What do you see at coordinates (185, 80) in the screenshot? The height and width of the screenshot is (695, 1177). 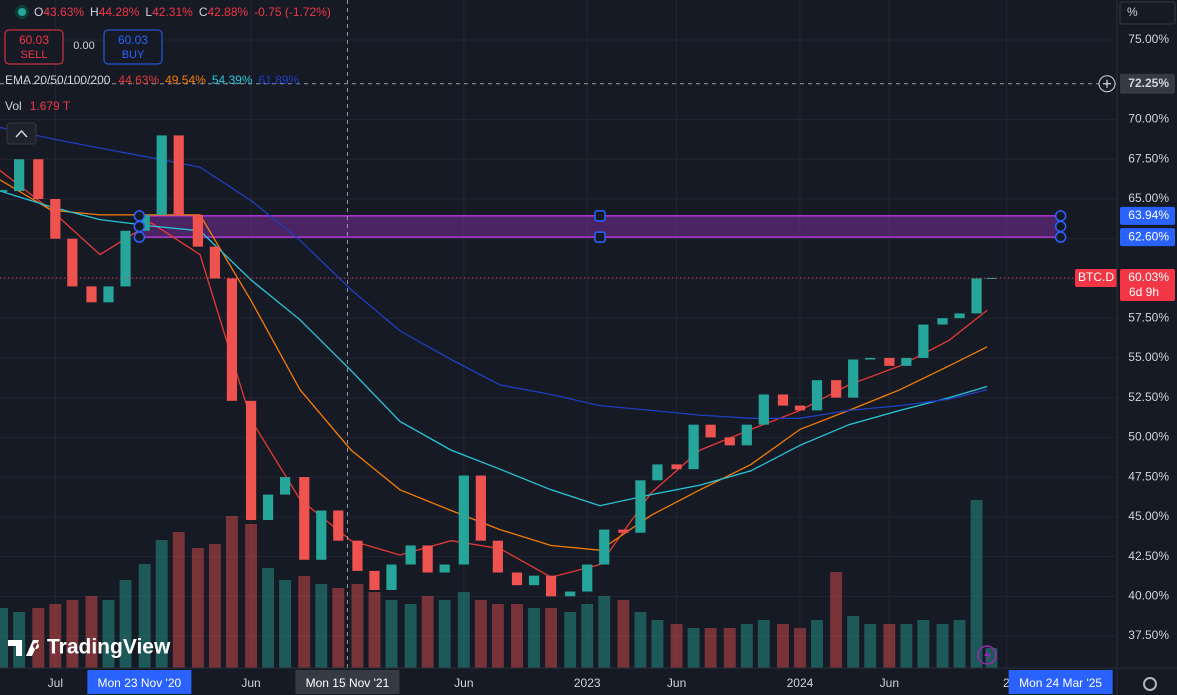 I see `ema-value: 49.54%` at bounding box center [185, 80].